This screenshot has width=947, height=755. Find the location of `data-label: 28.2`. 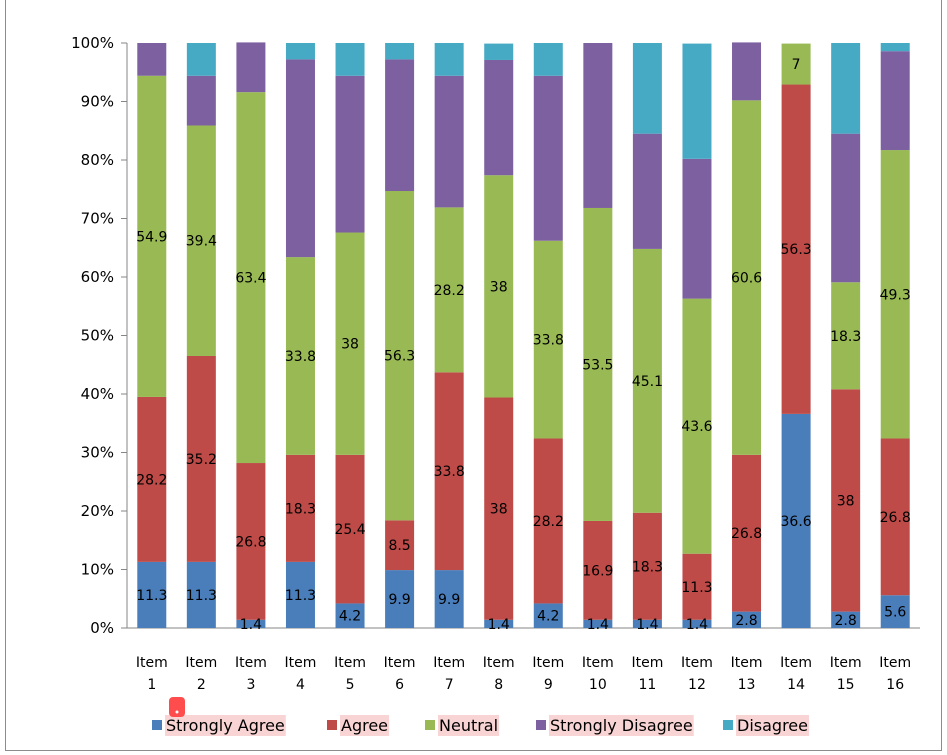

data-label: 28.2 is located at coordinates (151, 480).